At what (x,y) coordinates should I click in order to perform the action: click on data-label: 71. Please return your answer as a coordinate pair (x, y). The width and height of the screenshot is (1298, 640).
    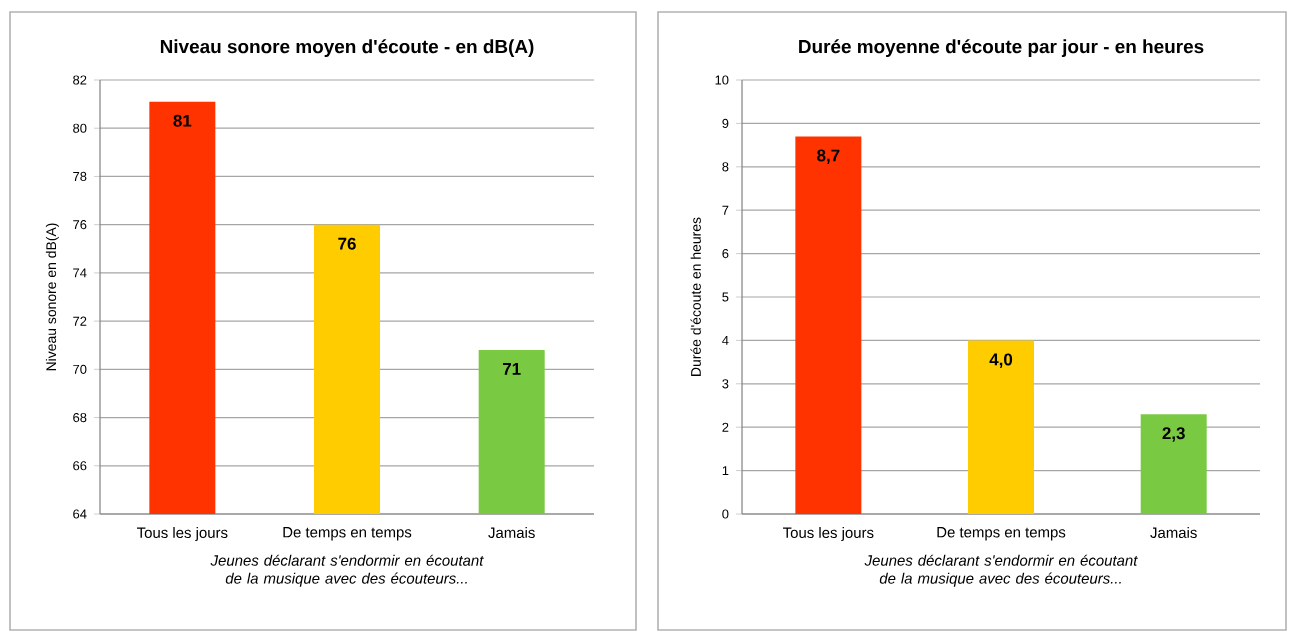
    Looking at the image, I should click on (511, 369).